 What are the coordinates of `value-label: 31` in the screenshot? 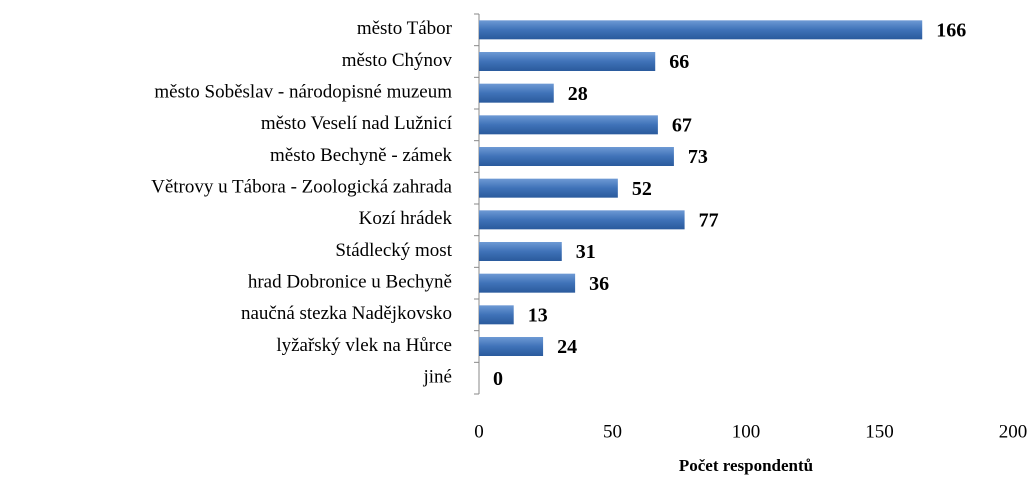 It's located at (586, 252).